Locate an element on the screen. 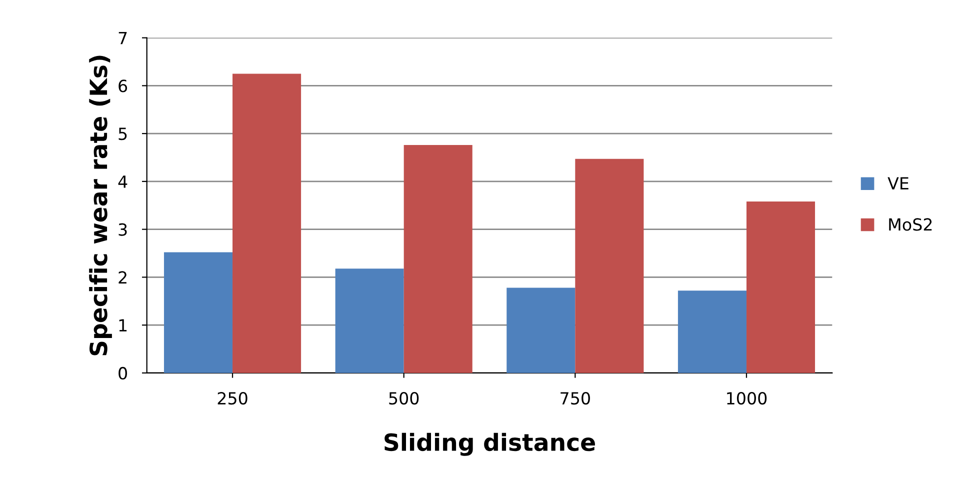 This screenshot has width=979, height=504. y-axis-title: Specific wear rate (Ks) is located at coordinates (100, 206).